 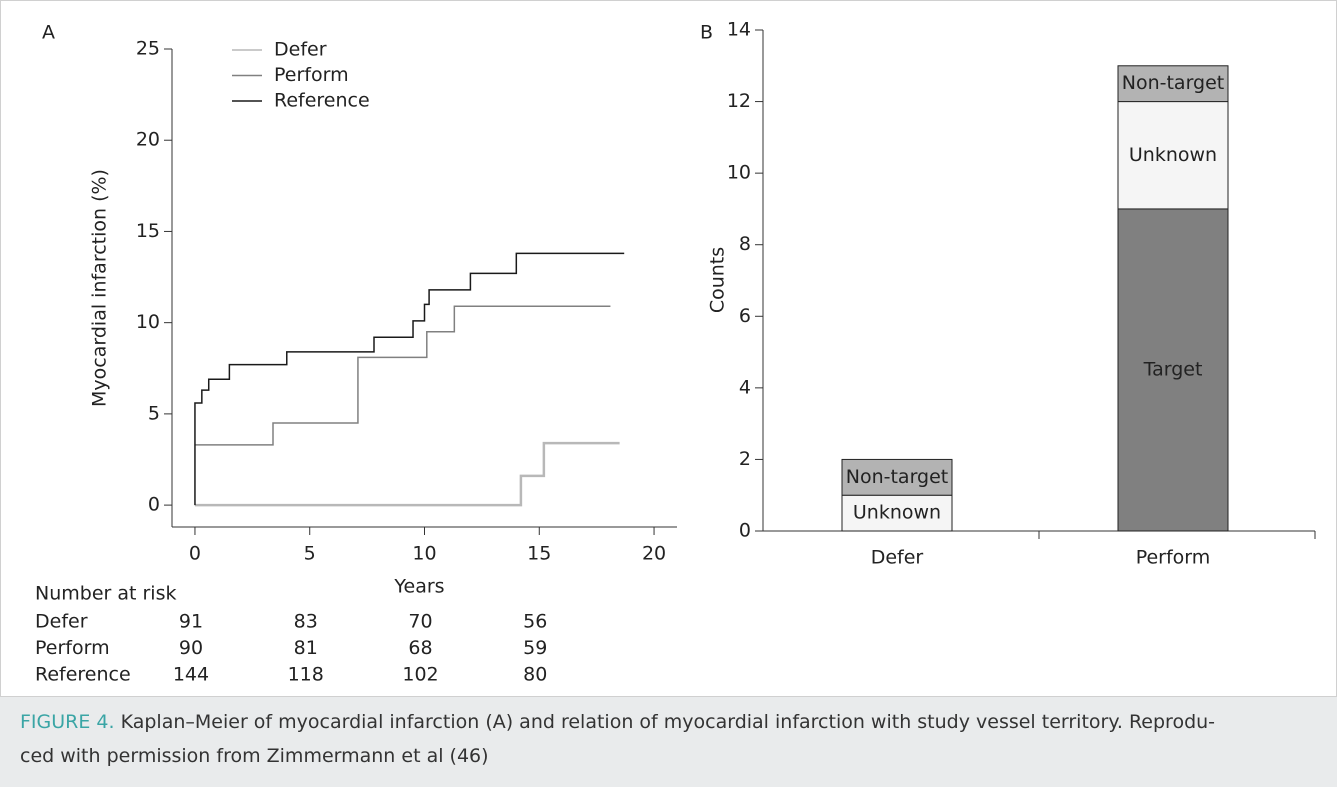 I want to click on y-tick-label: 2, so click(x=745, y=459).